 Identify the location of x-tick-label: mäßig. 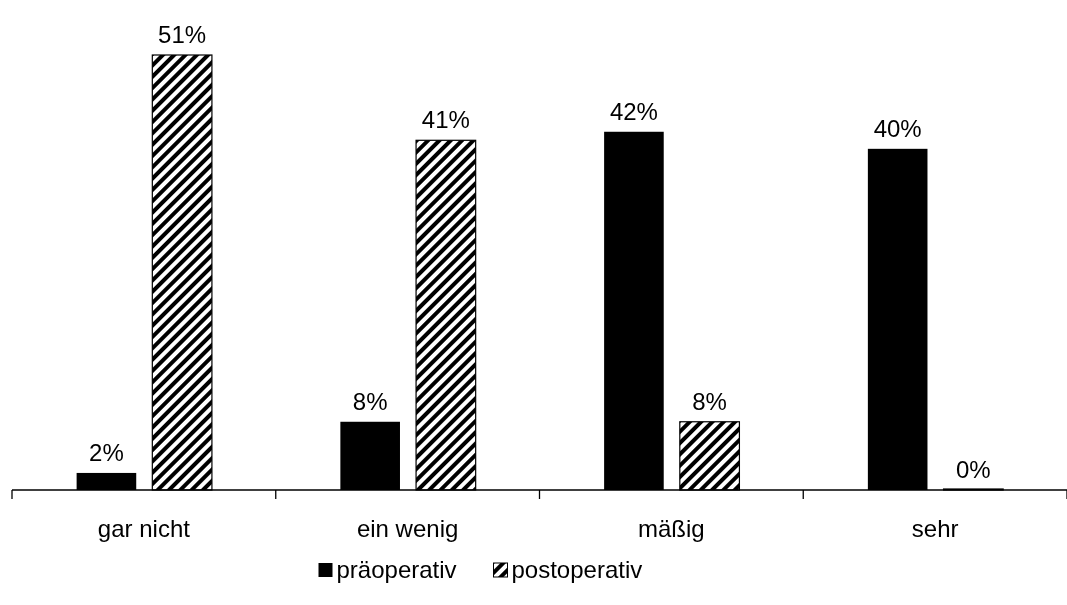
(671, 528).